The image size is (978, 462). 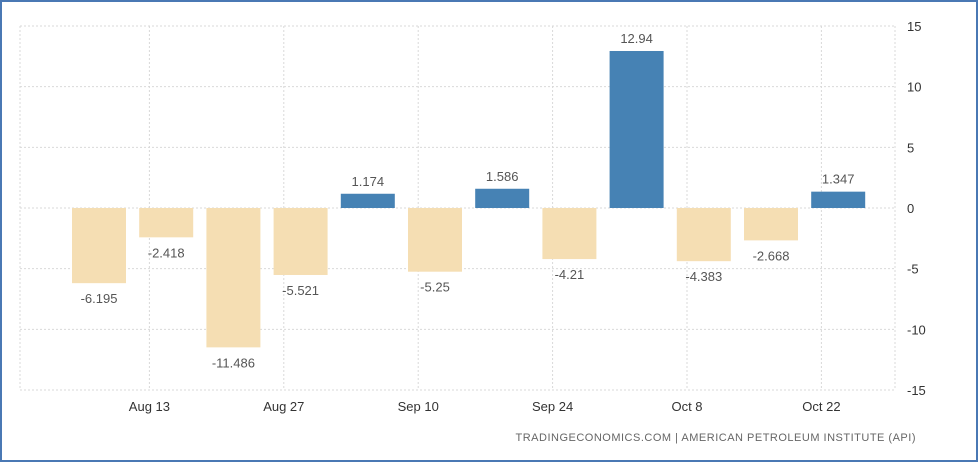 I want to click on data-label: 1.586, so click(x=502, y=176).